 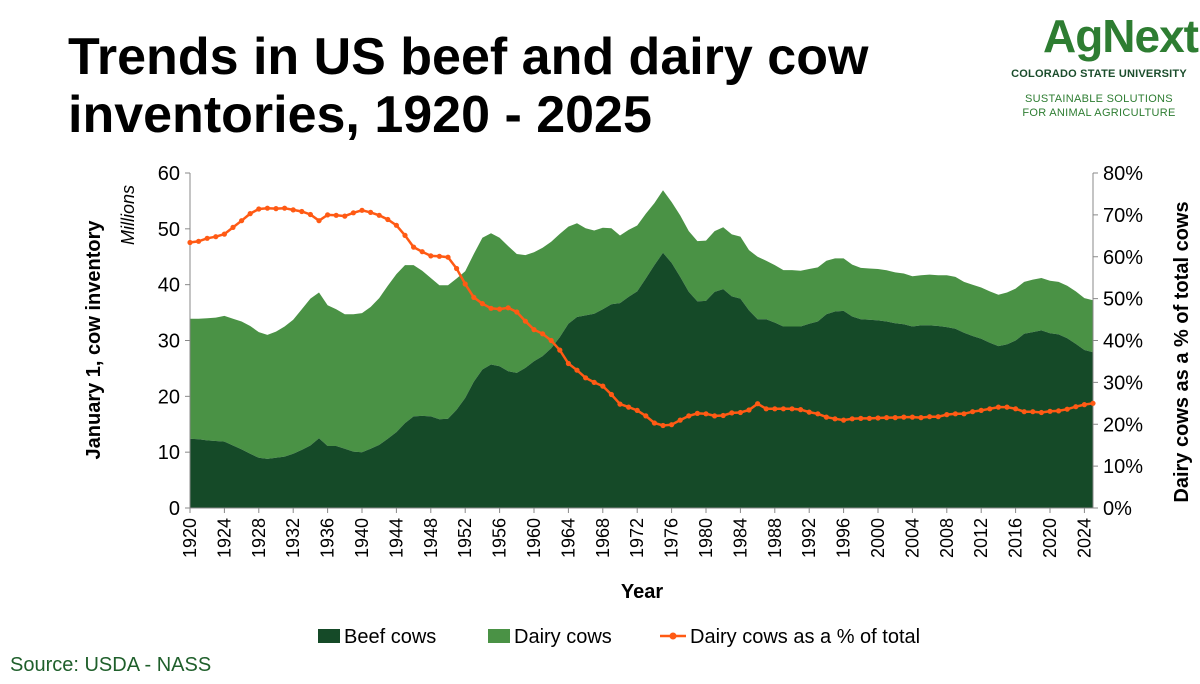 What do you see at coordinates (390, 637) in the screenshot?
I see `legend-beef-cows-label: Beef cows` at bounding box center [390, 637].